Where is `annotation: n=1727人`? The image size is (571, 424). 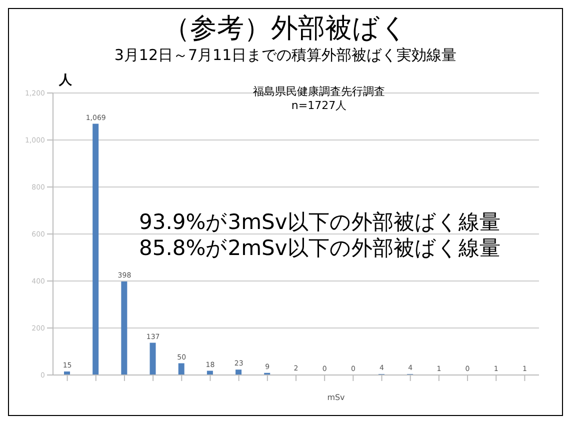 annotation: n=1727人 is located at coordinates (319, 106).